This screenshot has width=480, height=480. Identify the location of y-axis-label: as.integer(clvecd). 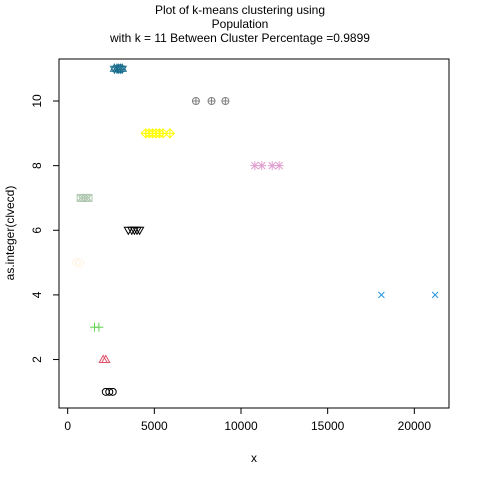
(10, 233).